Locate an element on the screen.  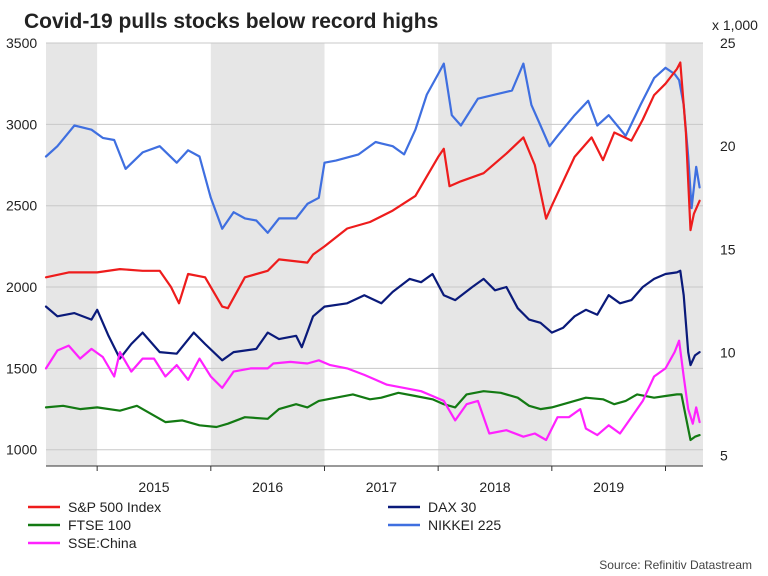
right-axis-ticks: 5 10 15 20 25 is located at coordinates (728, 249).